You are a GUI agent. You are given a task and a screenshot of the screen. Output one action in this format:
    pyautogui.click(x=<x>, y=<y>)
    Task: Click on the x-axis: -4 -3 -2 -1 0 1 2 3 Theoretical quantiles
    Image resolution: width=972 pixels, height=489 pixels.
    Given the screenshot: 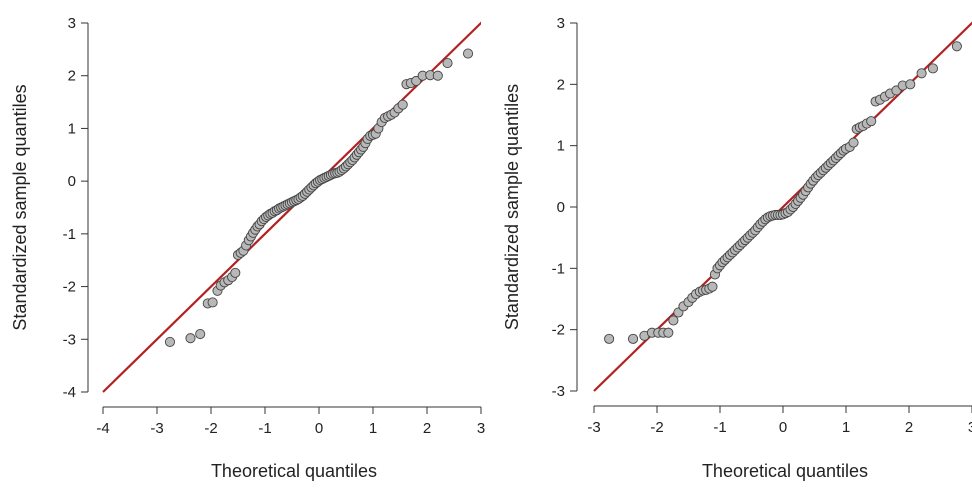 What is the action you would take?
    pyautogui.click(x=290, y=443)
    